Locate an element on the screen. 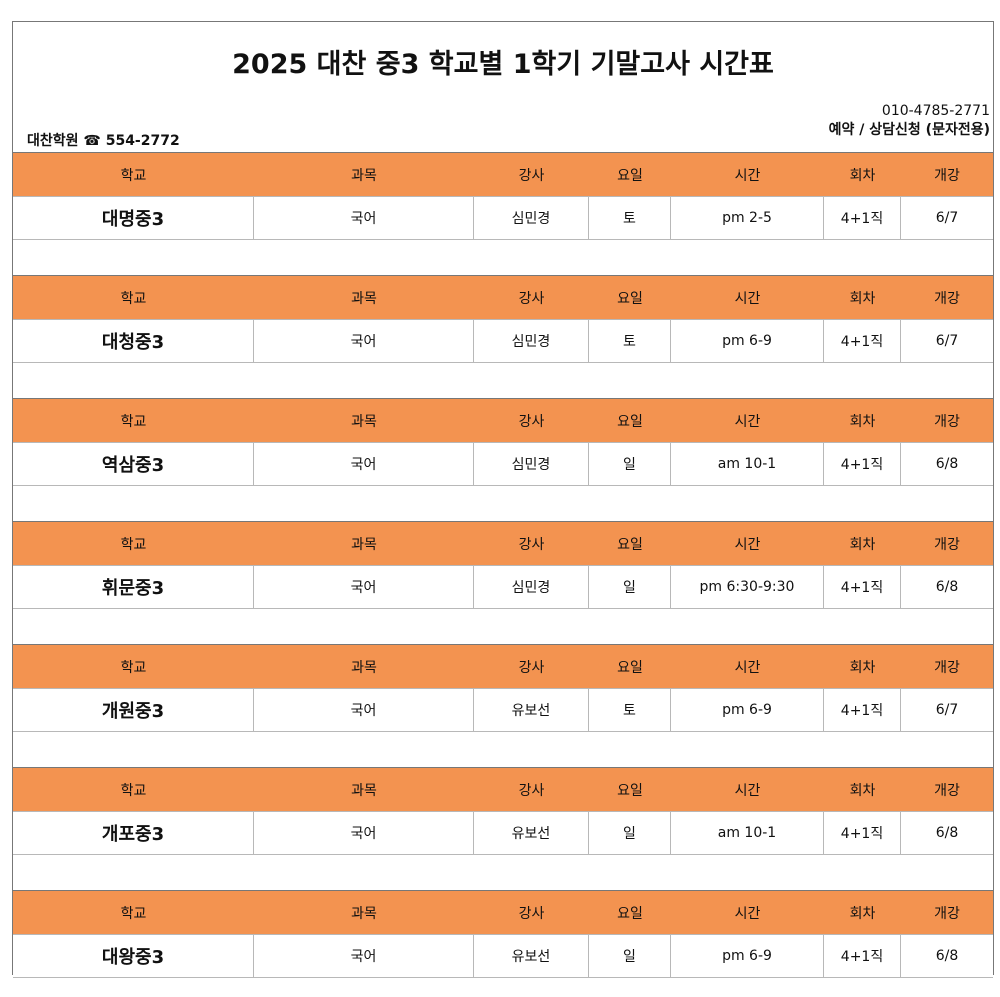 This screenshot has width=1000, height=997. cell-school: 휘문중3 is located at coordinates (133, 587).